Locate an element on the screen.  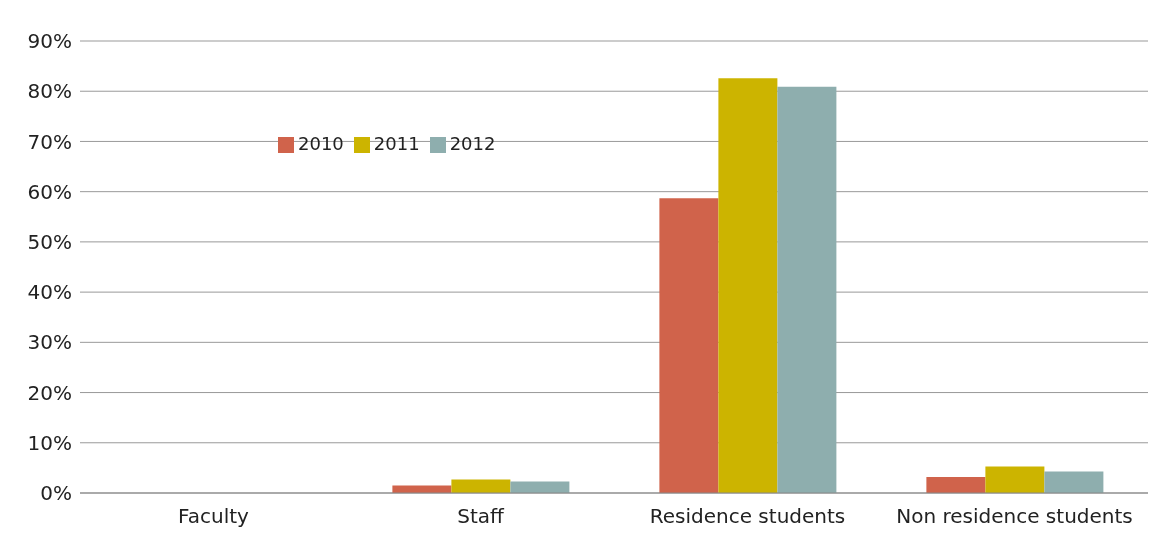
y-tick-label: 40% is located at coordinates (49, 292).